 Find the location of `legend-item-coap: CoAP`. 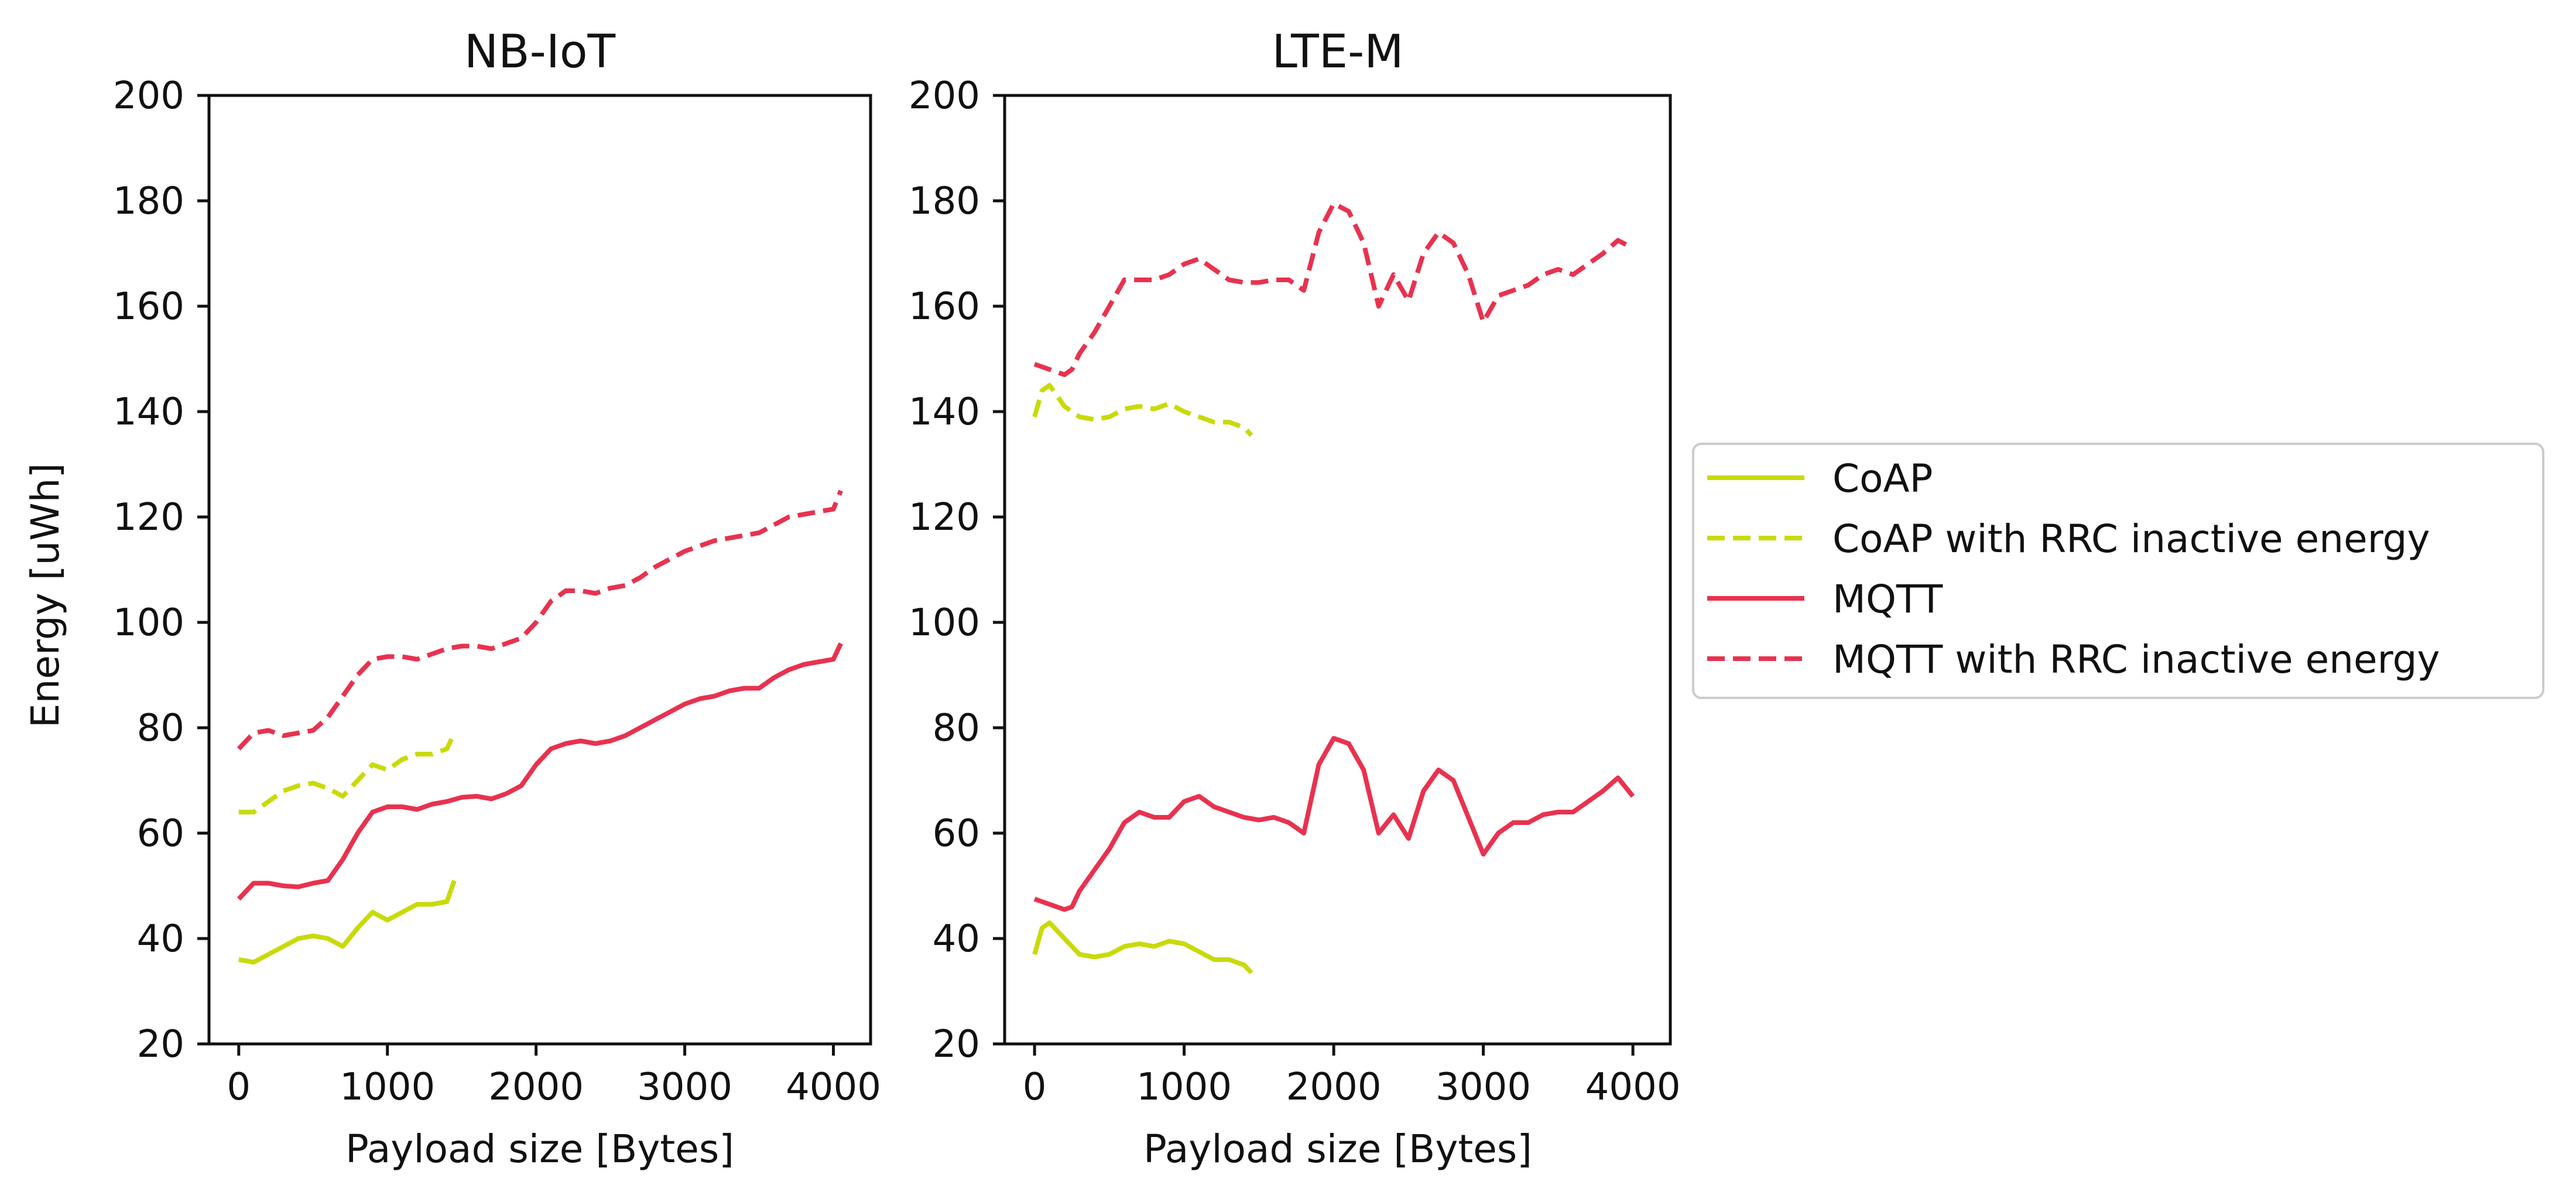

legend-item-coap: CoAP is located at coordinates (1820, 478).